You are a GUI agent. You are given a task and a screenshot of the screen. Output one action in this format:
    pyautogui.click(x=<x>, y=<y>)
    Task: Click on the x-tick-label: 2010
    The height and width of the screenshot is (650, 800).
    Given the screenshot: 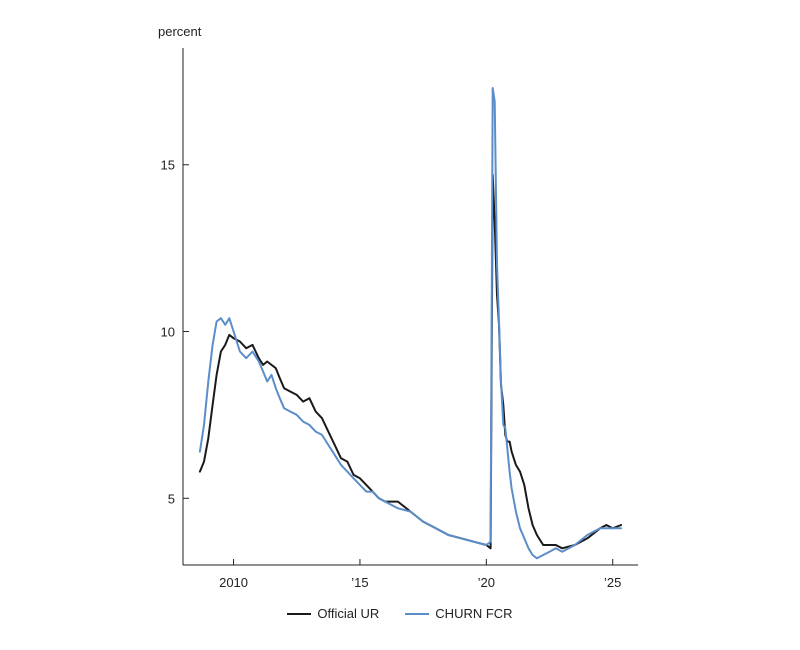 What is the action you would take?
    pyautogui.click(x=233, y=582)
    